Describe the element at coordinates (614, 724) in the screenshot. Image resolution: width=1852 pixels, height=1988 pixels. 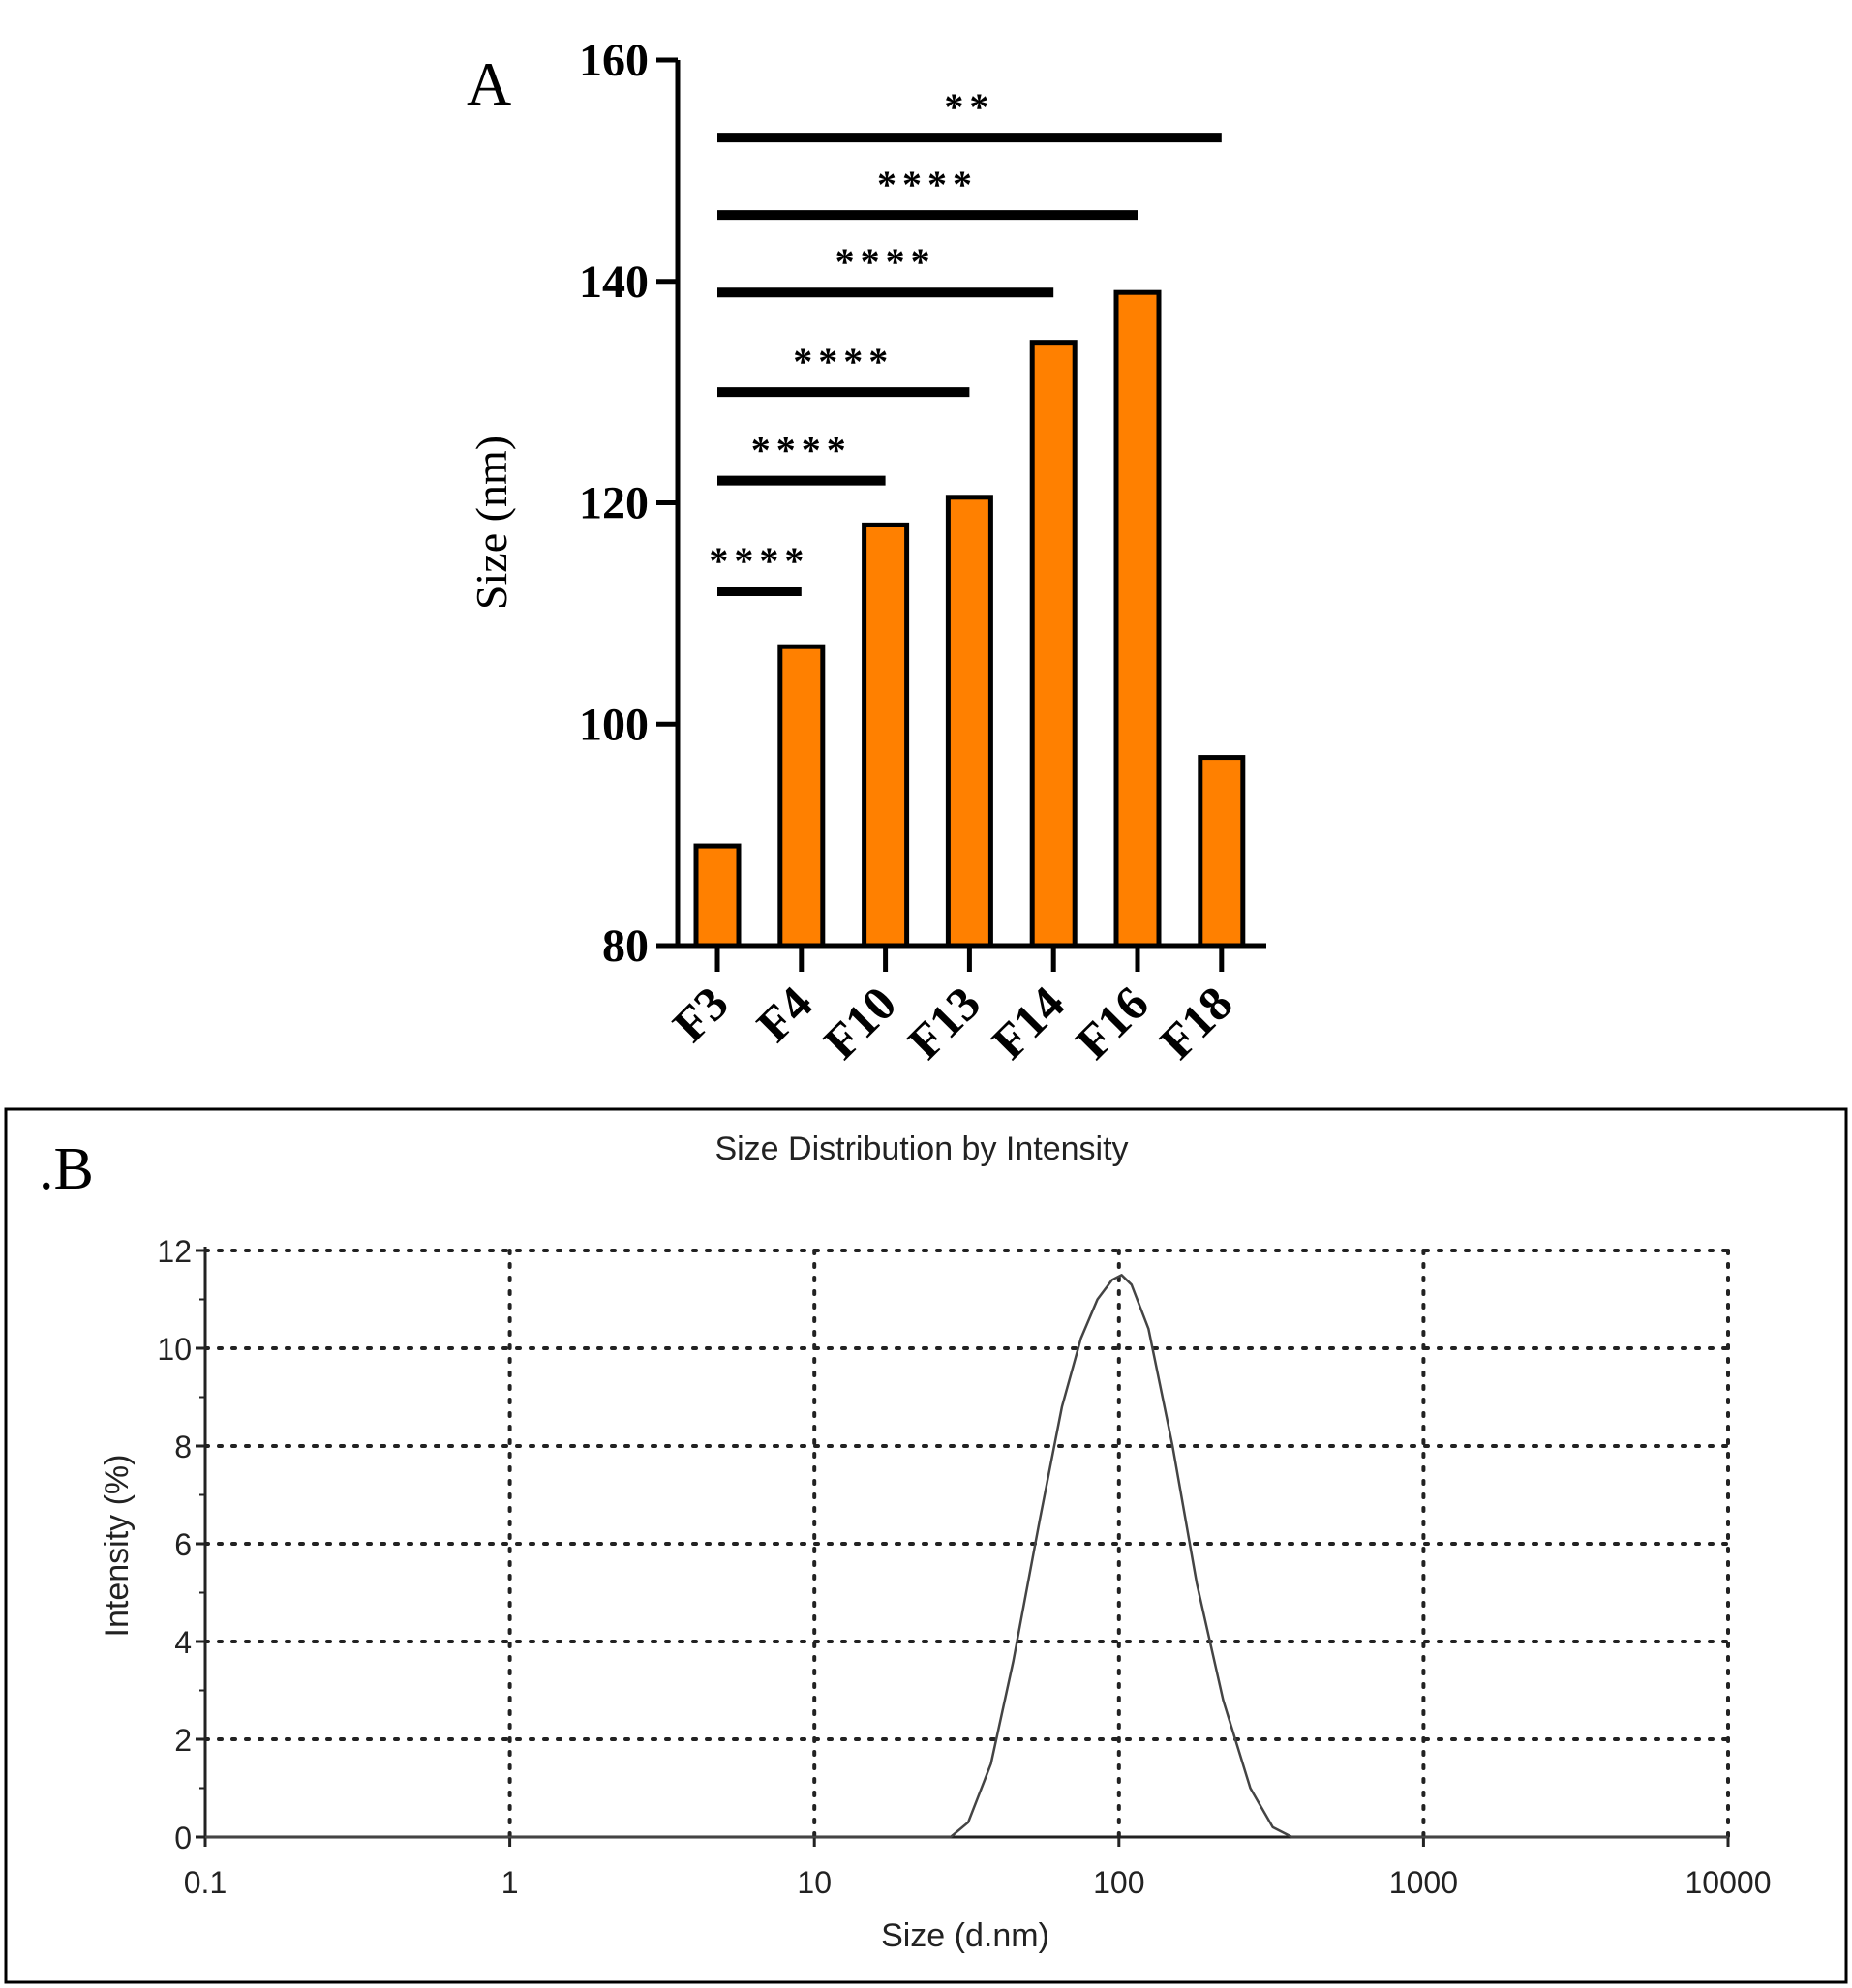
I see `panel-a-y-tick-label: 100` at that location.